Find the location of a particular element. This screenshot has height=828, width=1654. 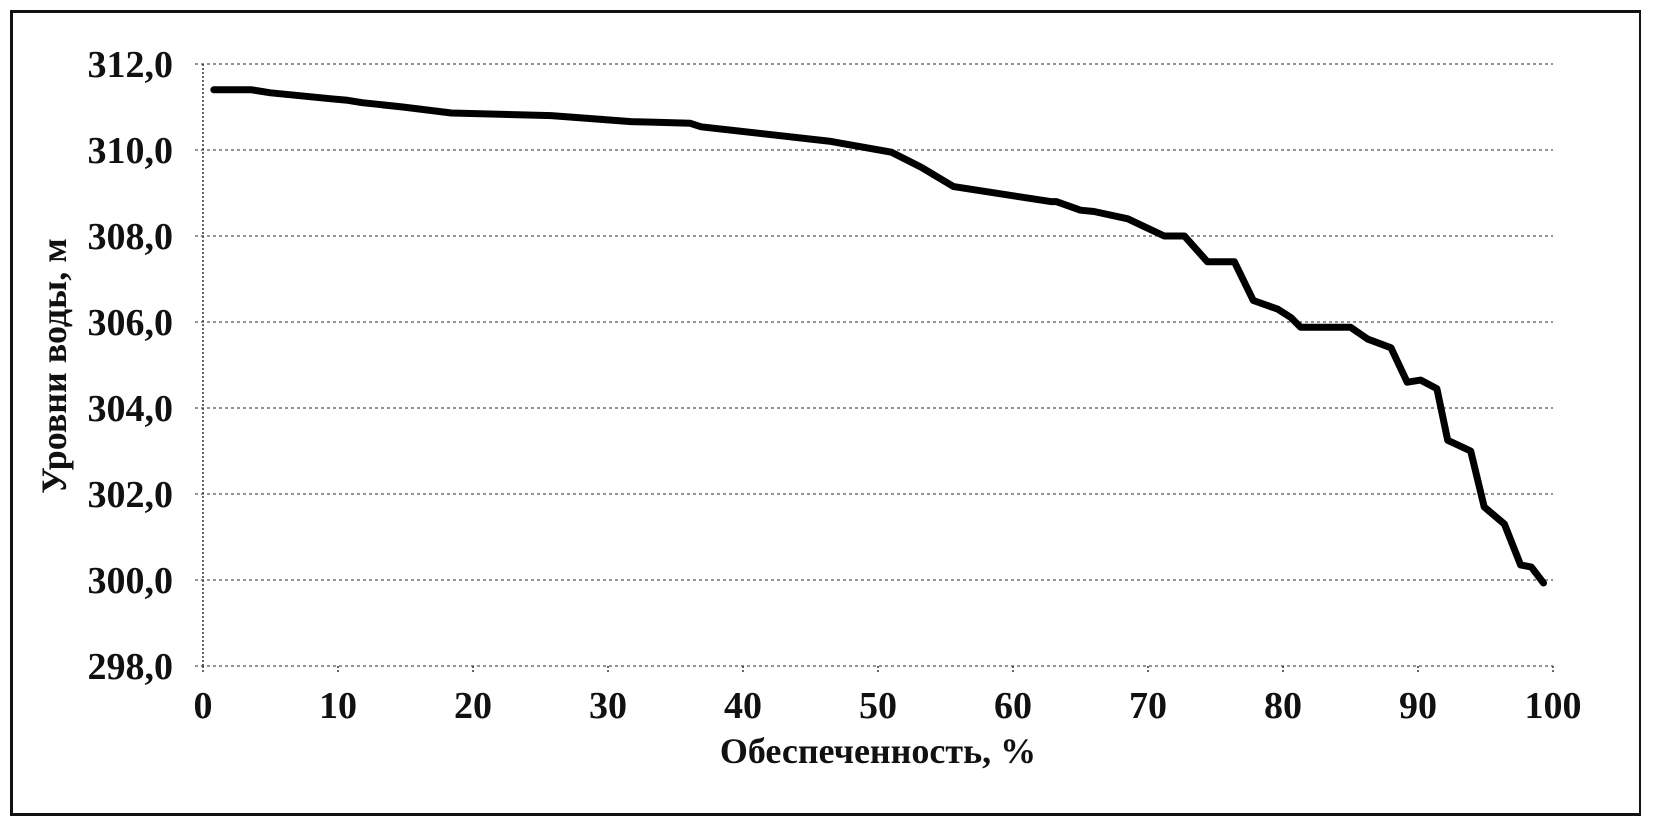

x-axis-title: Обеспеченность, % is located at coordinates (878, 751).